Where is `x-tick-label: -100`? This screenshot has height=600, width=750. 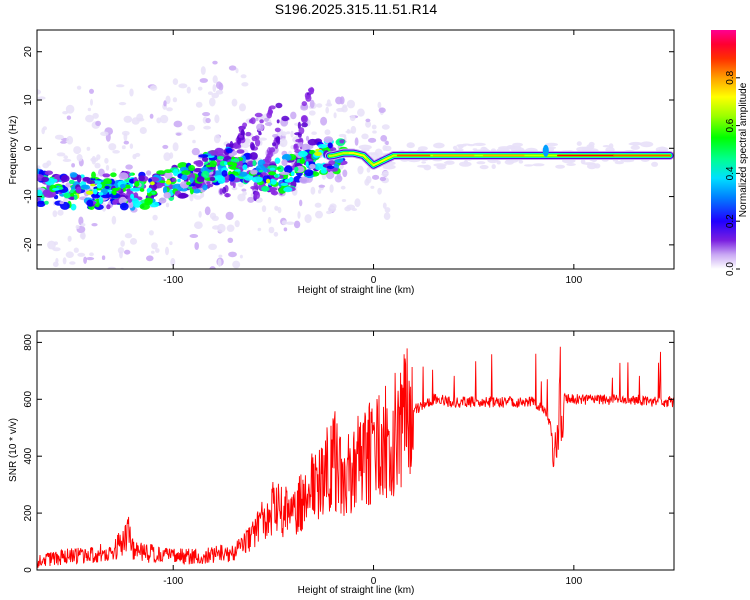
x-tick-label: -100 is located at coordinates (173, 581).